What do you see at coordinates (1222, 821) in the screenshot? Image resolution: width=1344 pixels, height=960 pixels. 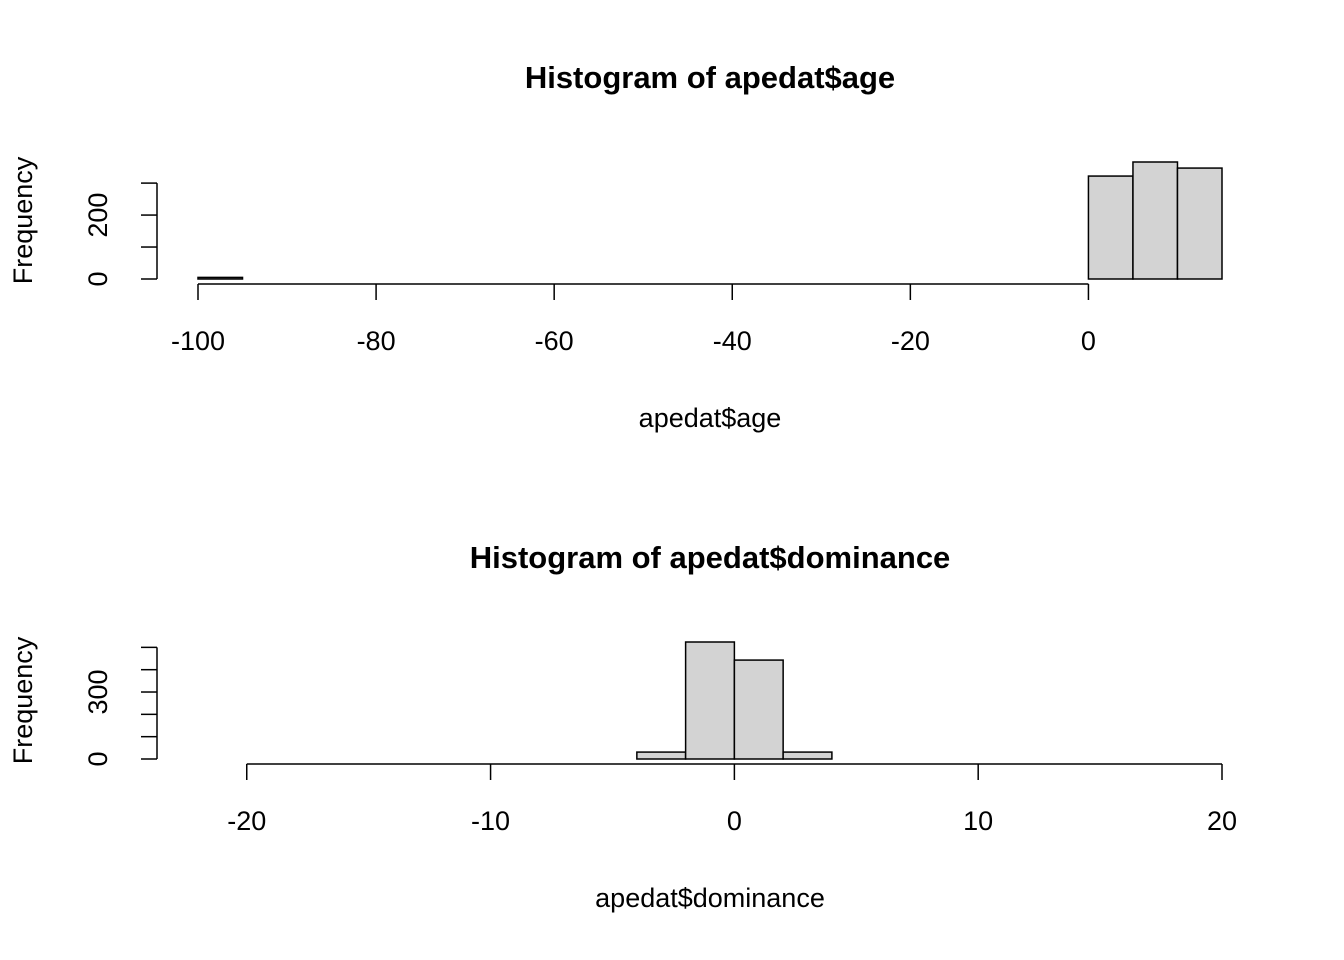 I see `x-tick-label: 20` at bounding box center [1222, 821].